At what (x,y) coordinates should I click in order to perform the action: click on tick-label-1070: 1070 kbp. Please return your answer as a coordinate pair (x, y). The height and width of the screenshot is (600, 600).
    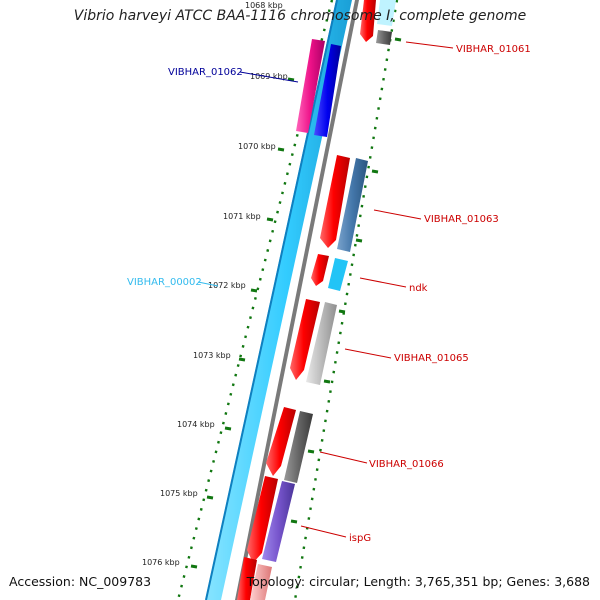
    Looking at the image, I should click on (257, 146).